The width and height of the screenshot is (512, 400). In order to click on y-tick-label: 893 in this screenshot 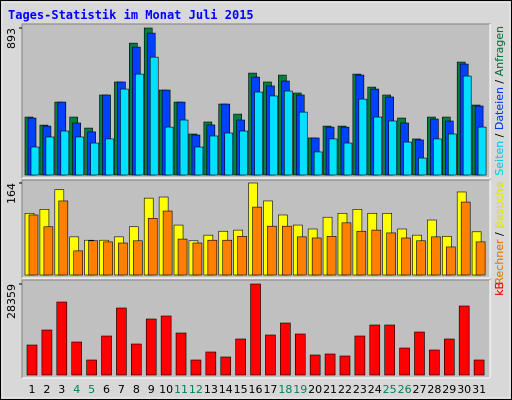, I will do `click(11, 38)`.